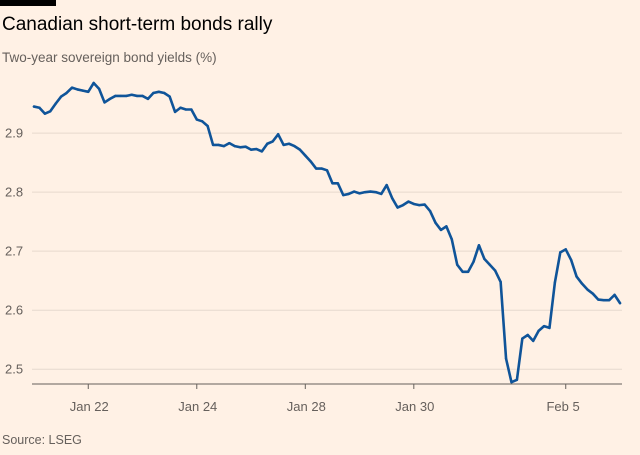 This screenshot has height=455, width=640. Describe the element at coordinates (327, 386) in the screenshot. I see `x-ticks` at that location.